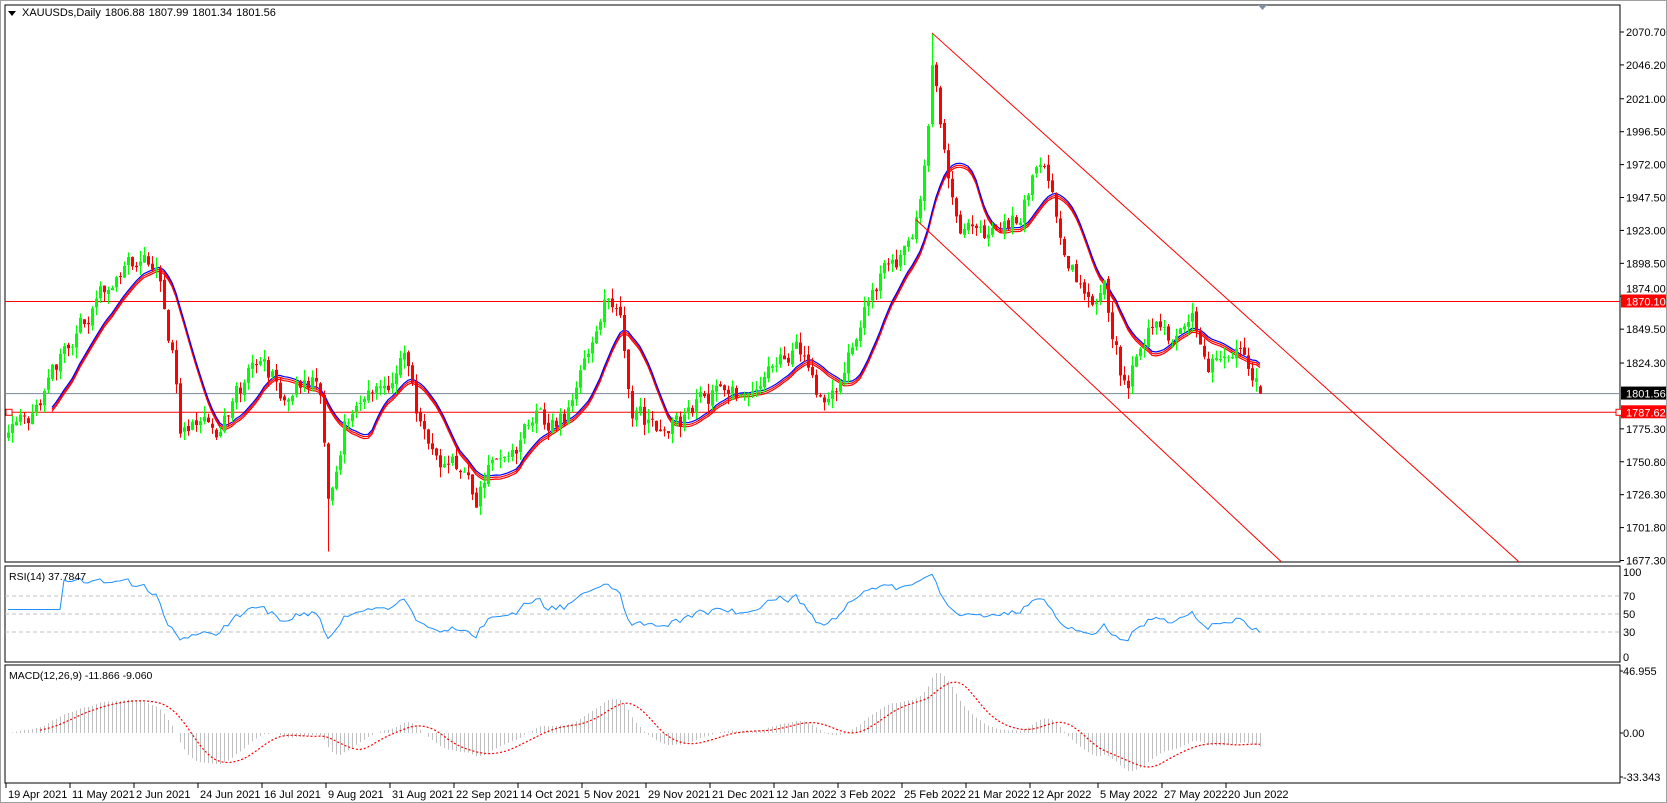 The height and width of the screenshot is (803, 1667). I want to click on date-tick-label: 5 Nov 2021, so click(612, 795).